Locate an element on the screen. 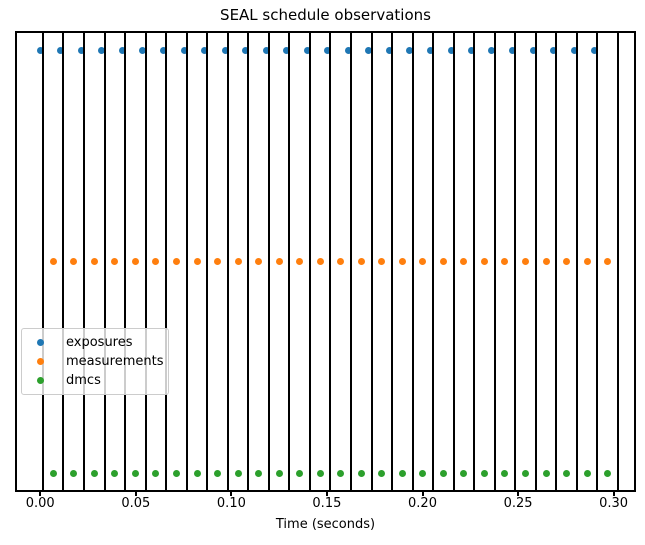  legend-label-measurements: measurements is located at coordinates (115, 361).